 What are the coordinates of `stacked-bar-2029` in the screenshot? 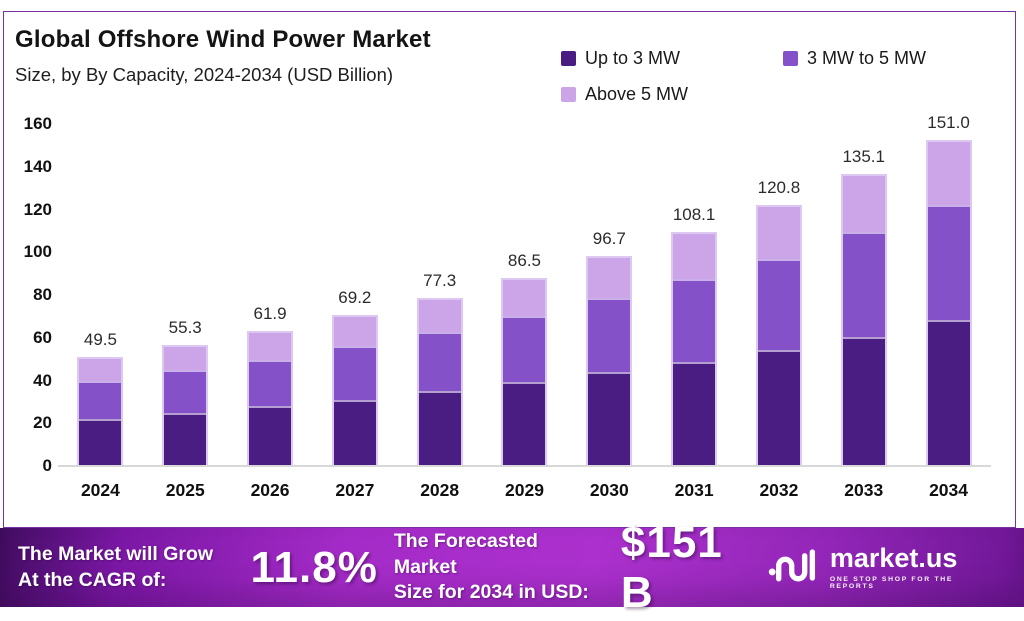 It's located at (524, 371).